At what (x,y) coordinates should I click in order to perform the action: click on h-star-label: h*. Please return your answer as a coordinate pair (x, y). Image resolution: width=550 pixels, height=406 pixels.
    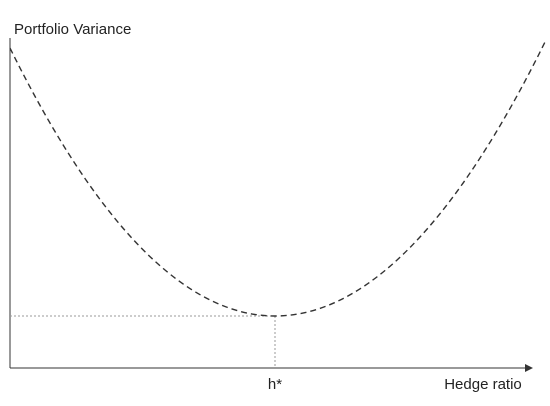
    Looking at the image, I should click on (275, 384).